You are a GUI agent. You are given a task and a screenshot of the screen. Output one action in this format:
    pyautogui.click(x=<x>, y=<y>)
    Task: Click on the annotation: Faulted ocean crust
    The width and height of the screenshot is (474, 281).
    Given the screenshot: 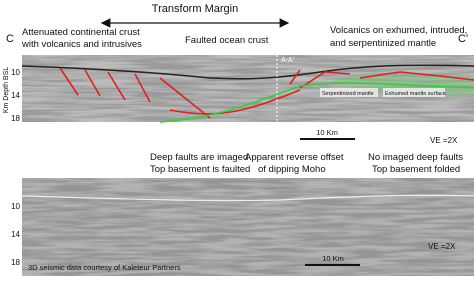 What is the action you would take?
    pyautogui.click(x=227, y=40)
    